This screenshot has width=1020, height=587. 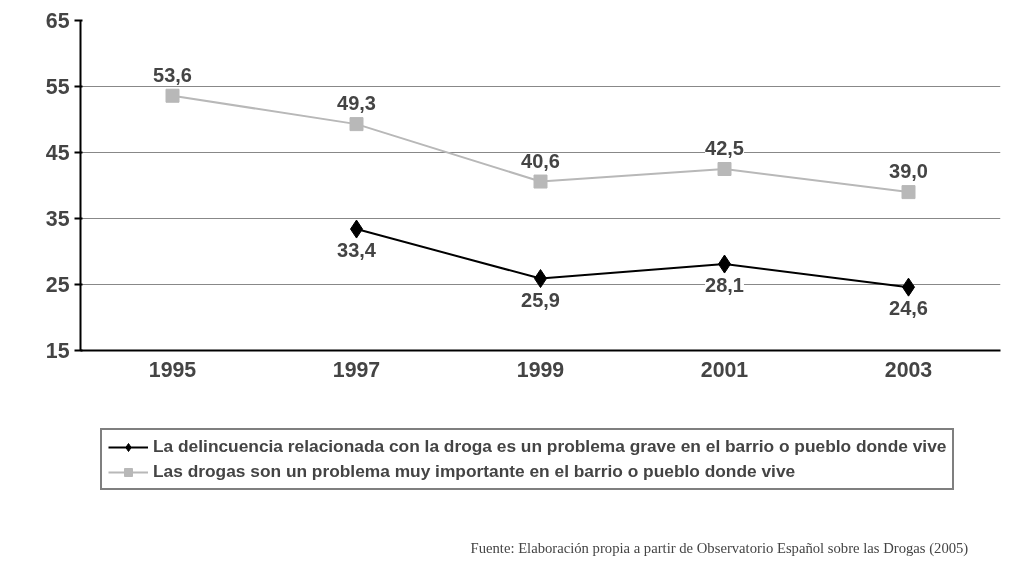 What do you see at coordinates (356, 103) in the screenshot?
I see `data-label: 49,3` at bounding box center [356, 103].